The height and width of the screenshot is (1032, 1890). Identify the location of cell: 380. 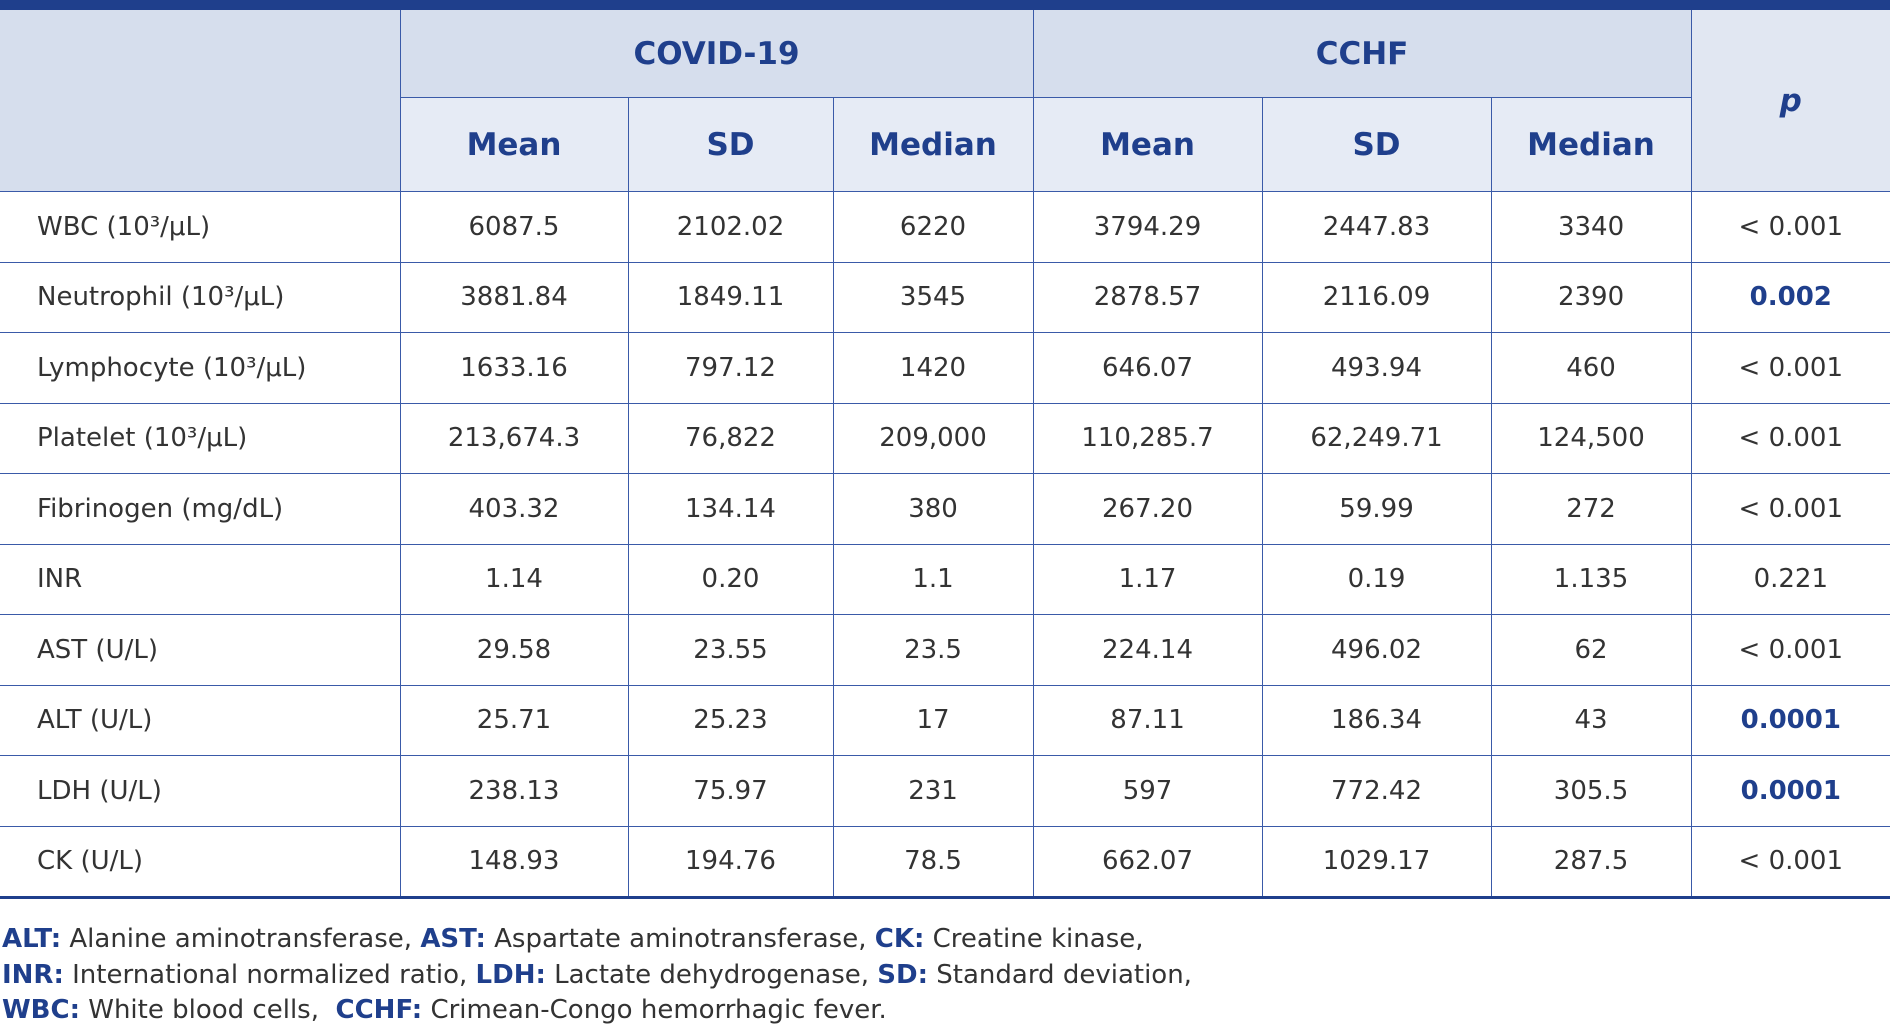
(933, 509).